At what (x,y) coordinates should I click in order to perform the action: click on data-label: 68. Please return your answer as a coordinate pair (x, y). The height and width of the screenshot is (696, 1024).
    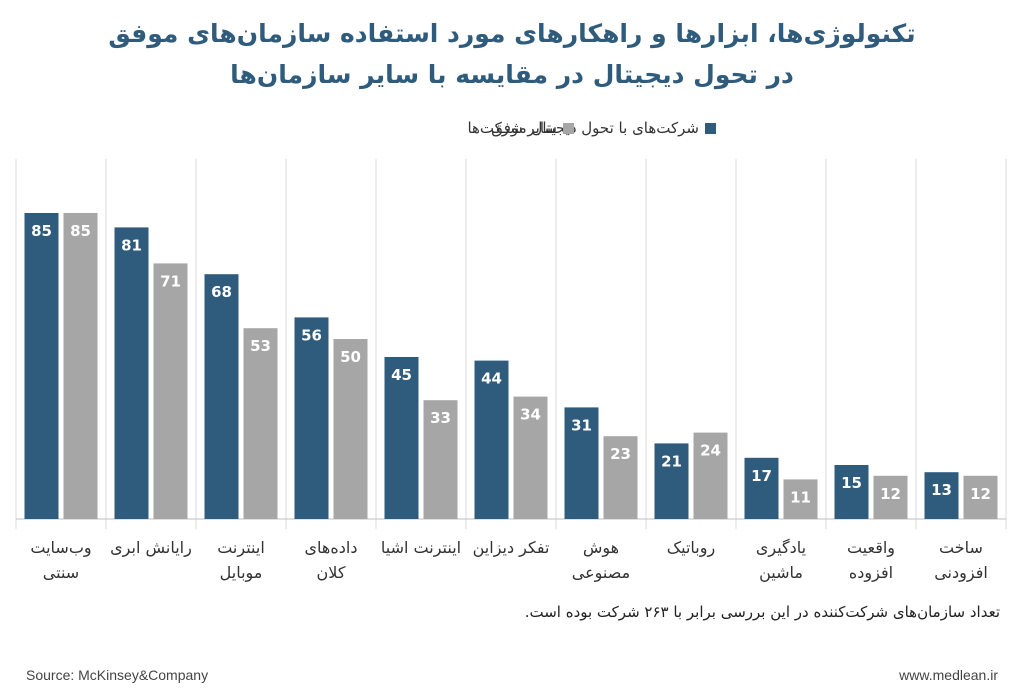
    Looking at the image, I should click on (221, 292).